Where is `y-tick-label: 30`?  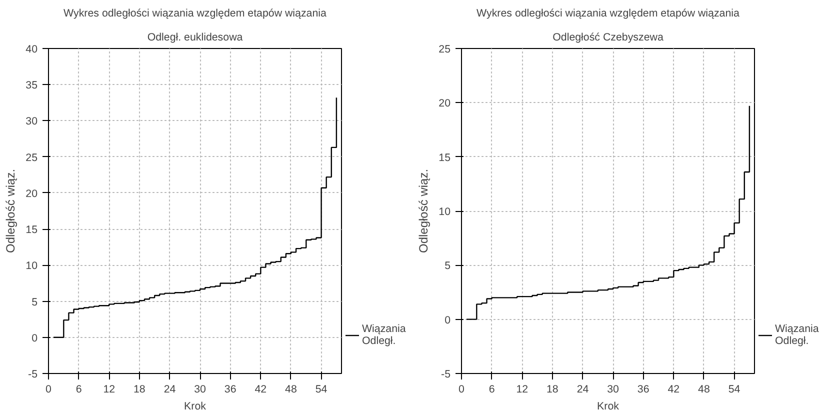 y-tick-label: 30 is located at coordinates (32, 122).